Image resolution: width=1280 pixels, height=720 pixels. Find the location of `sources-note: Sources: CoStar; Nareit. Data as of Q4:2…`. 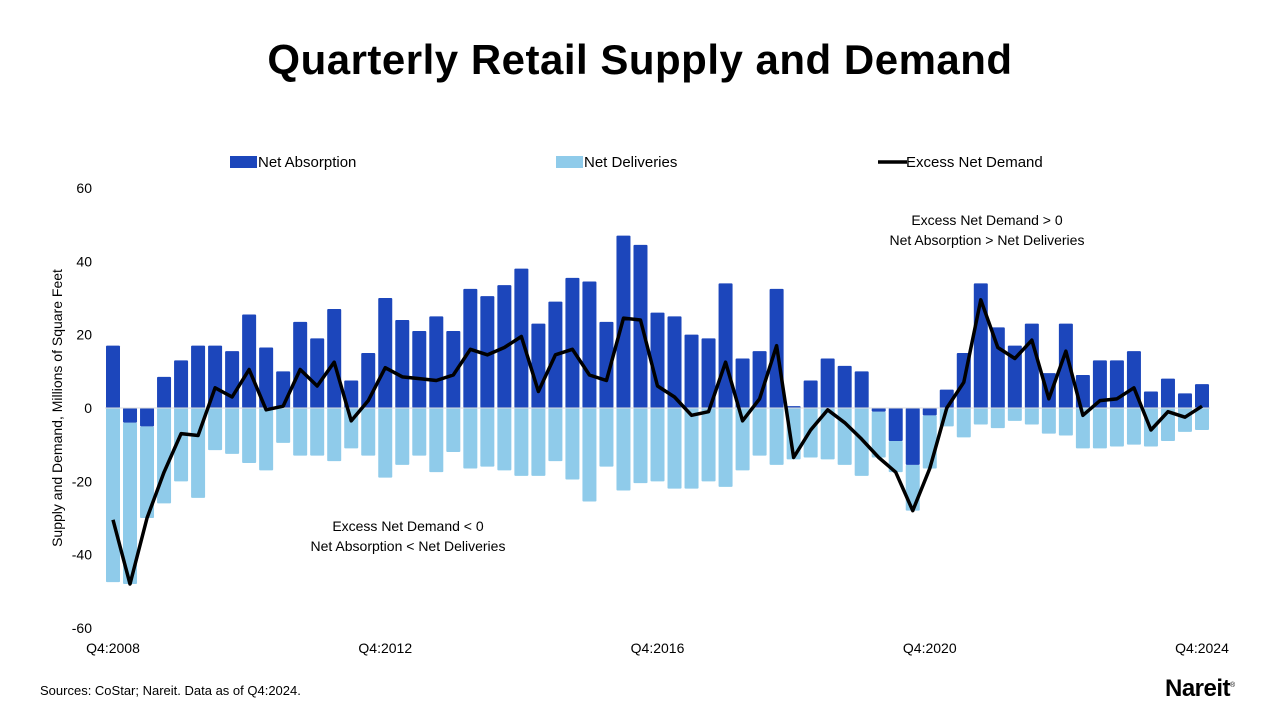

sources-note: Sources: CoStar; Nareit. Data as of Q4:2… is located at coordinates (170, 690).